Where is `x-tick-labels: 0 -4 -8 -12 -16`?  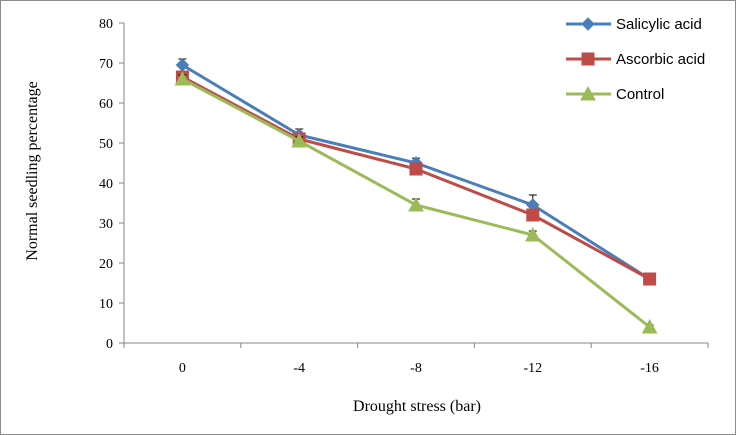
x-tick-labels: 0 -4 -8 -12 -16 is located at coordinates (419, 368).